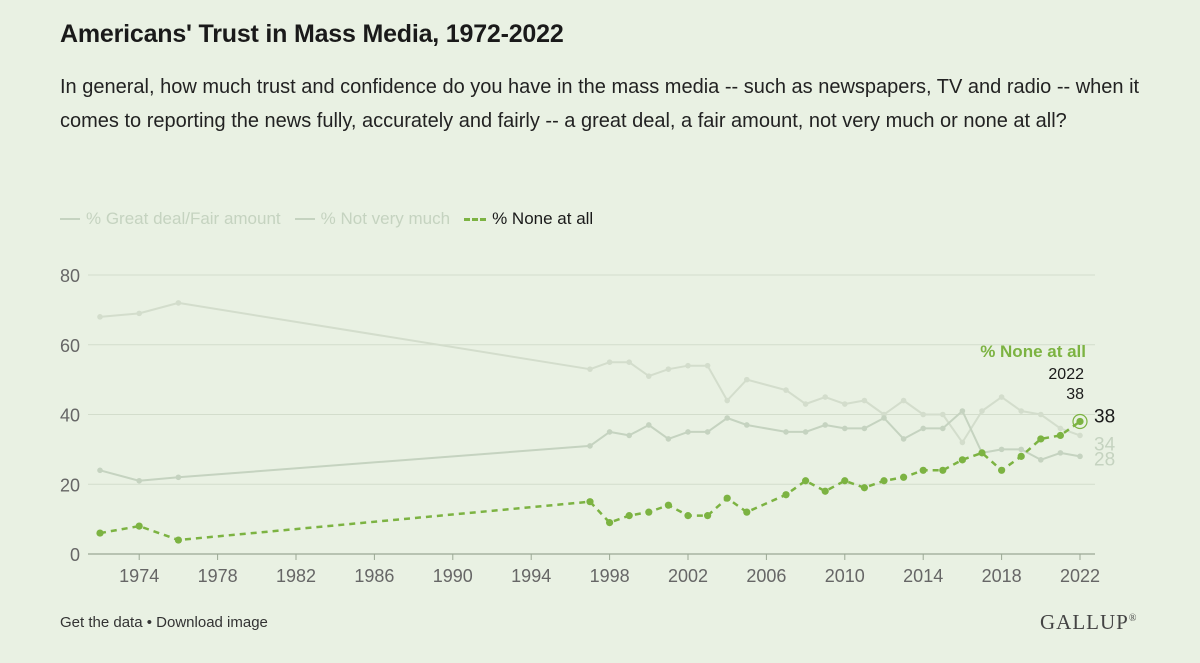 This screenshot has width=1200, height=663. What do you see at coordinates (649, 512) in the screenshot?
I see `data-point-none-at-all-2000` at bounding box center [649, 512].